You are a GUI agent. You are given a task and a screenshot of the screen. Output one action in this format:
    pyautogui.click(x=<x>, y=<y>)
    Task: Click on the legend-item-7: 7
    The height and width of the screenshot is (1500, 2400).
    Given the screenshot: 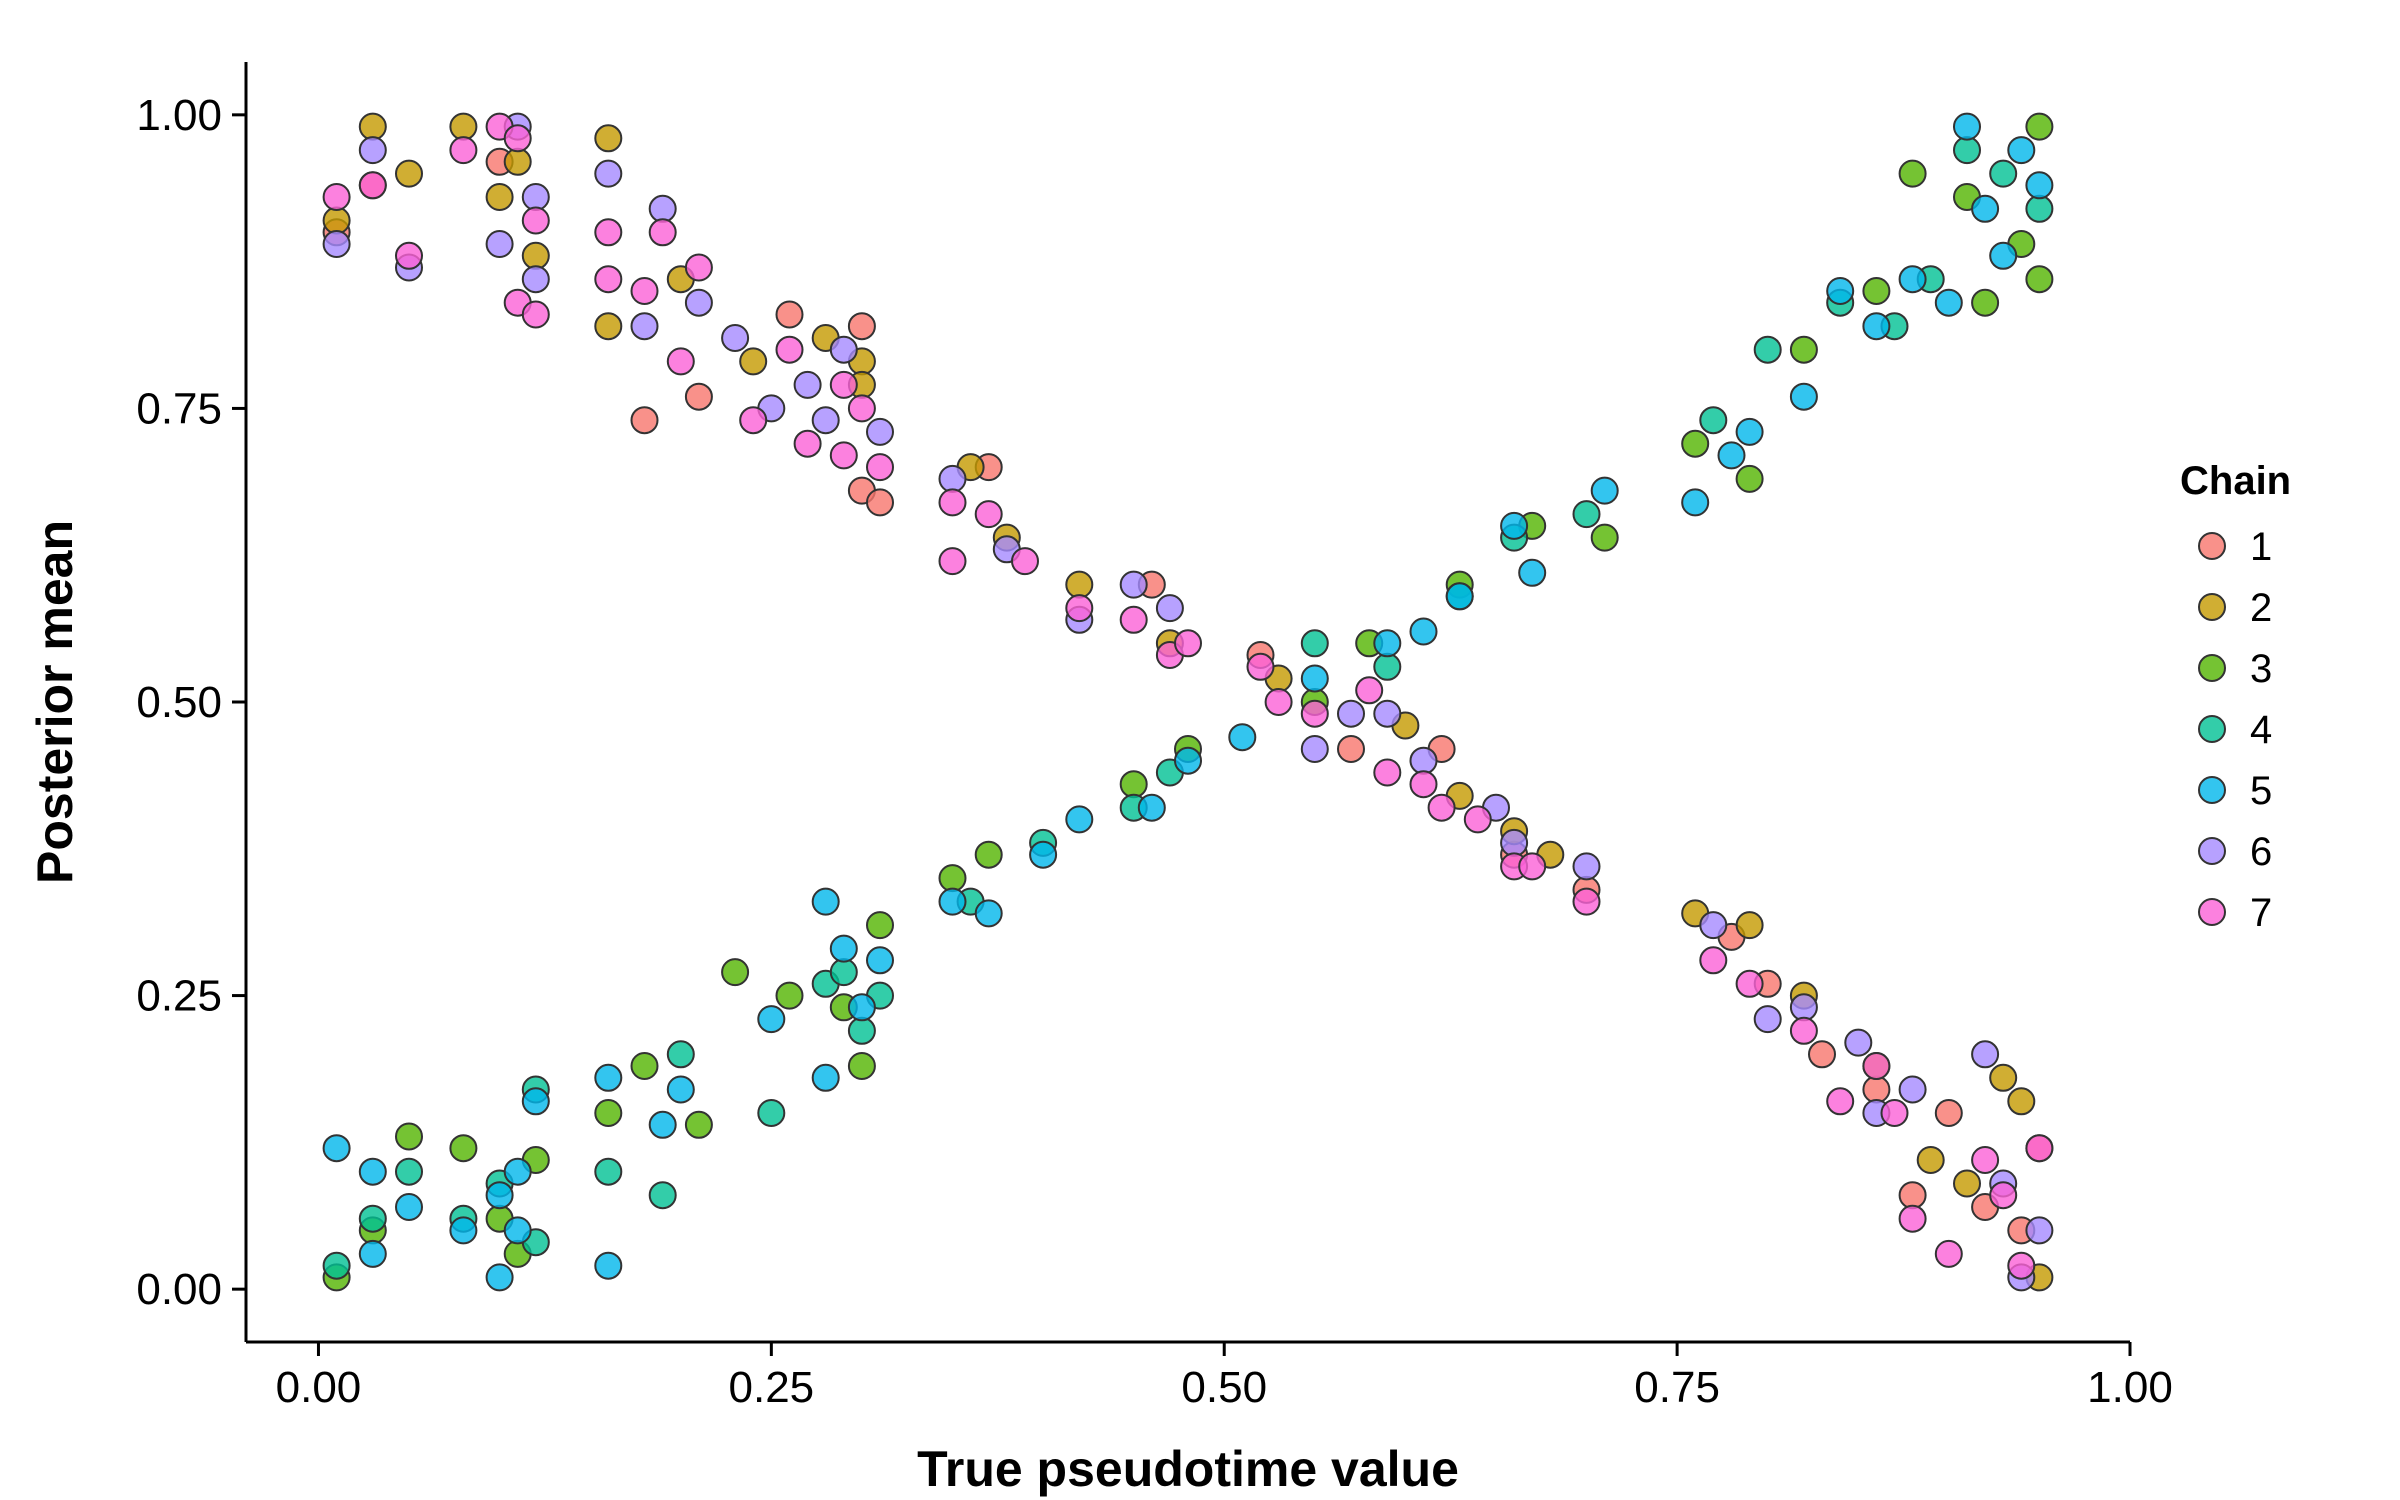 What is the action you would take?
    pyautogui.click(x=2235, y=913)
    